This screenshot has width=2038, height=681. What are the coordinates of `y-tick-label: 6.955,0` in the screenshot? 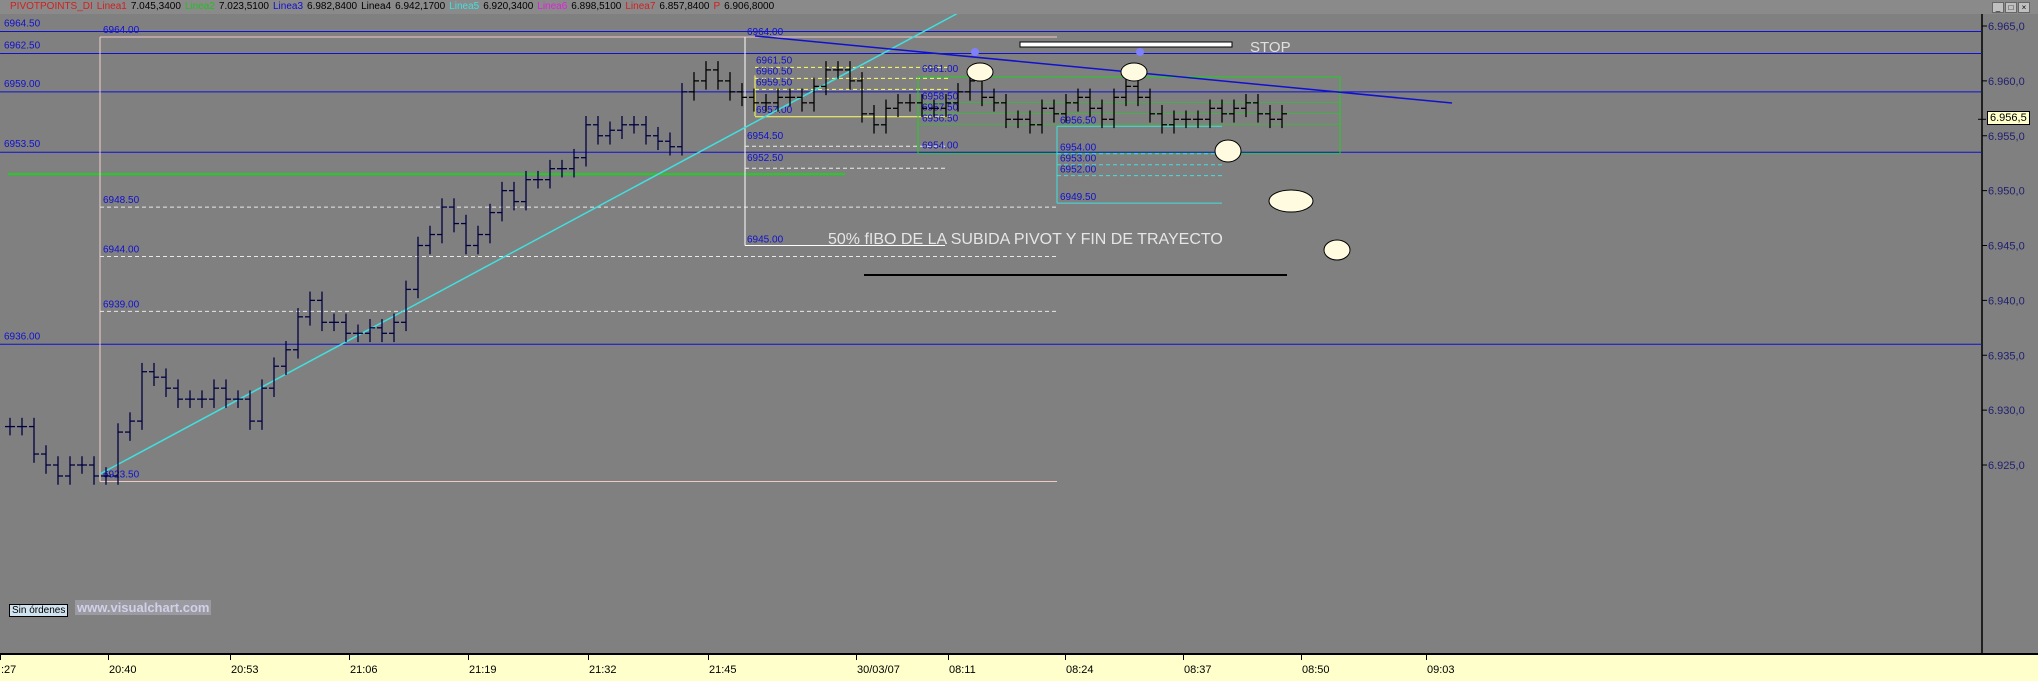 It's located at (2006, 137).